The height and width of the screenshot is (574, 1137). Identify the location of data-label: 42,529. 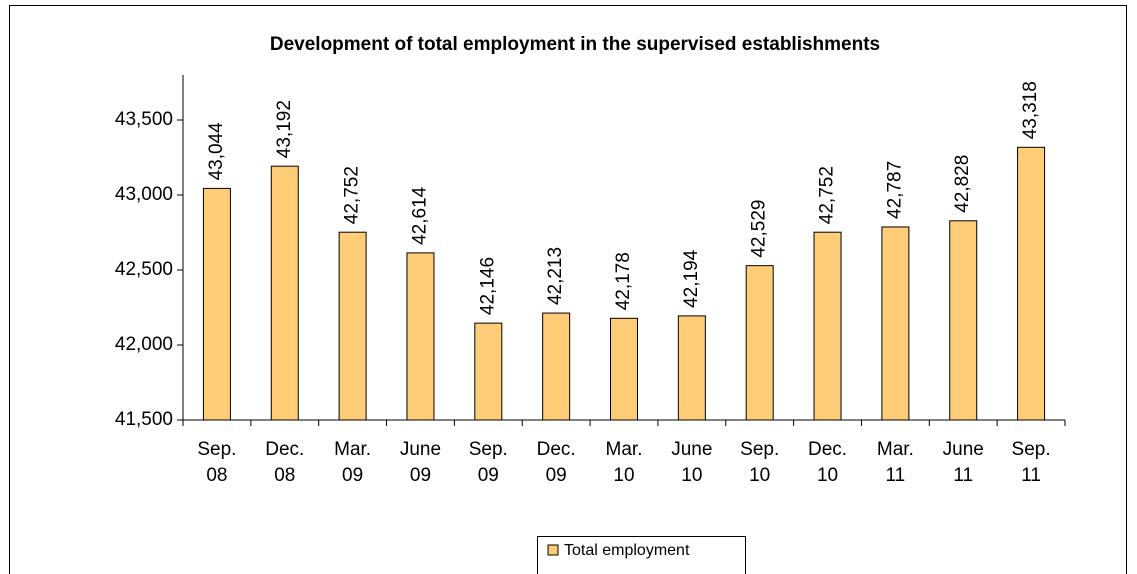
(759, 229).